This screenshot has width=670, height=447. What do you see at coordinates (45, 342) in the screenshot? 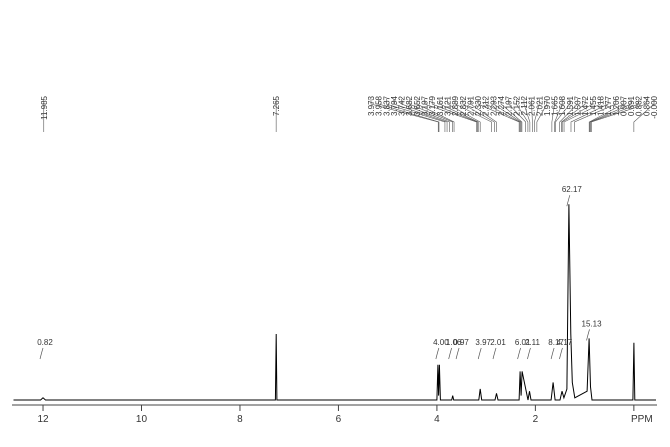
I see `integral-label: 0.82` at bounding box center [45, 342].